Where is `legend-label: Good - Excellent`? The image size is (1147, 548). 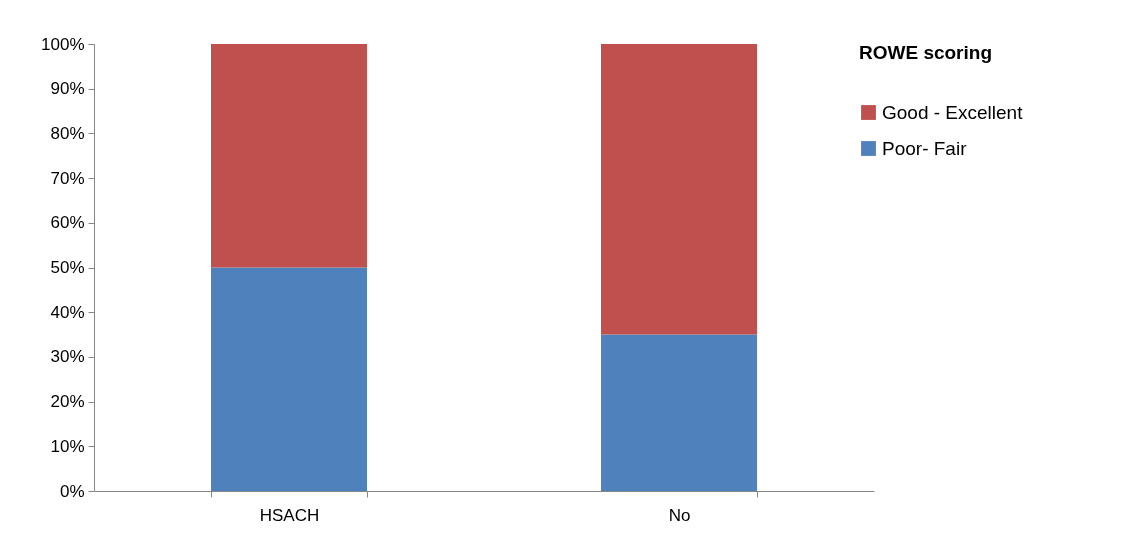
legend-label: Good - Excellent is located at coordinates (953, 112).